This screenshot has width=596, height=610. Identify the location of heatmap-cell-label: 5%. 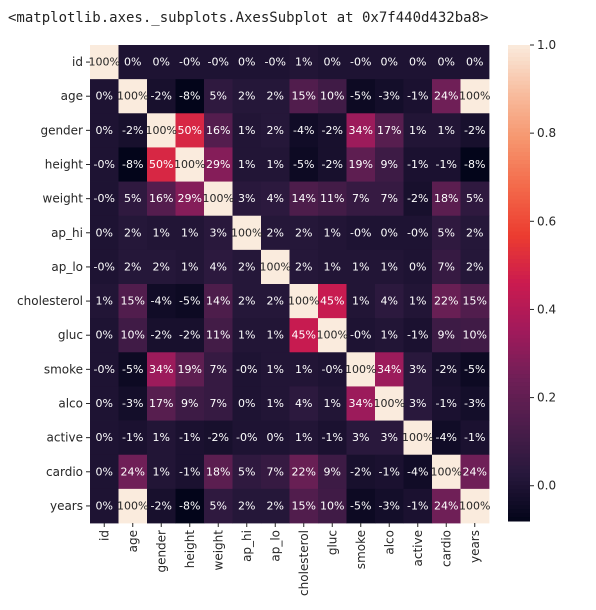
(218, 96).